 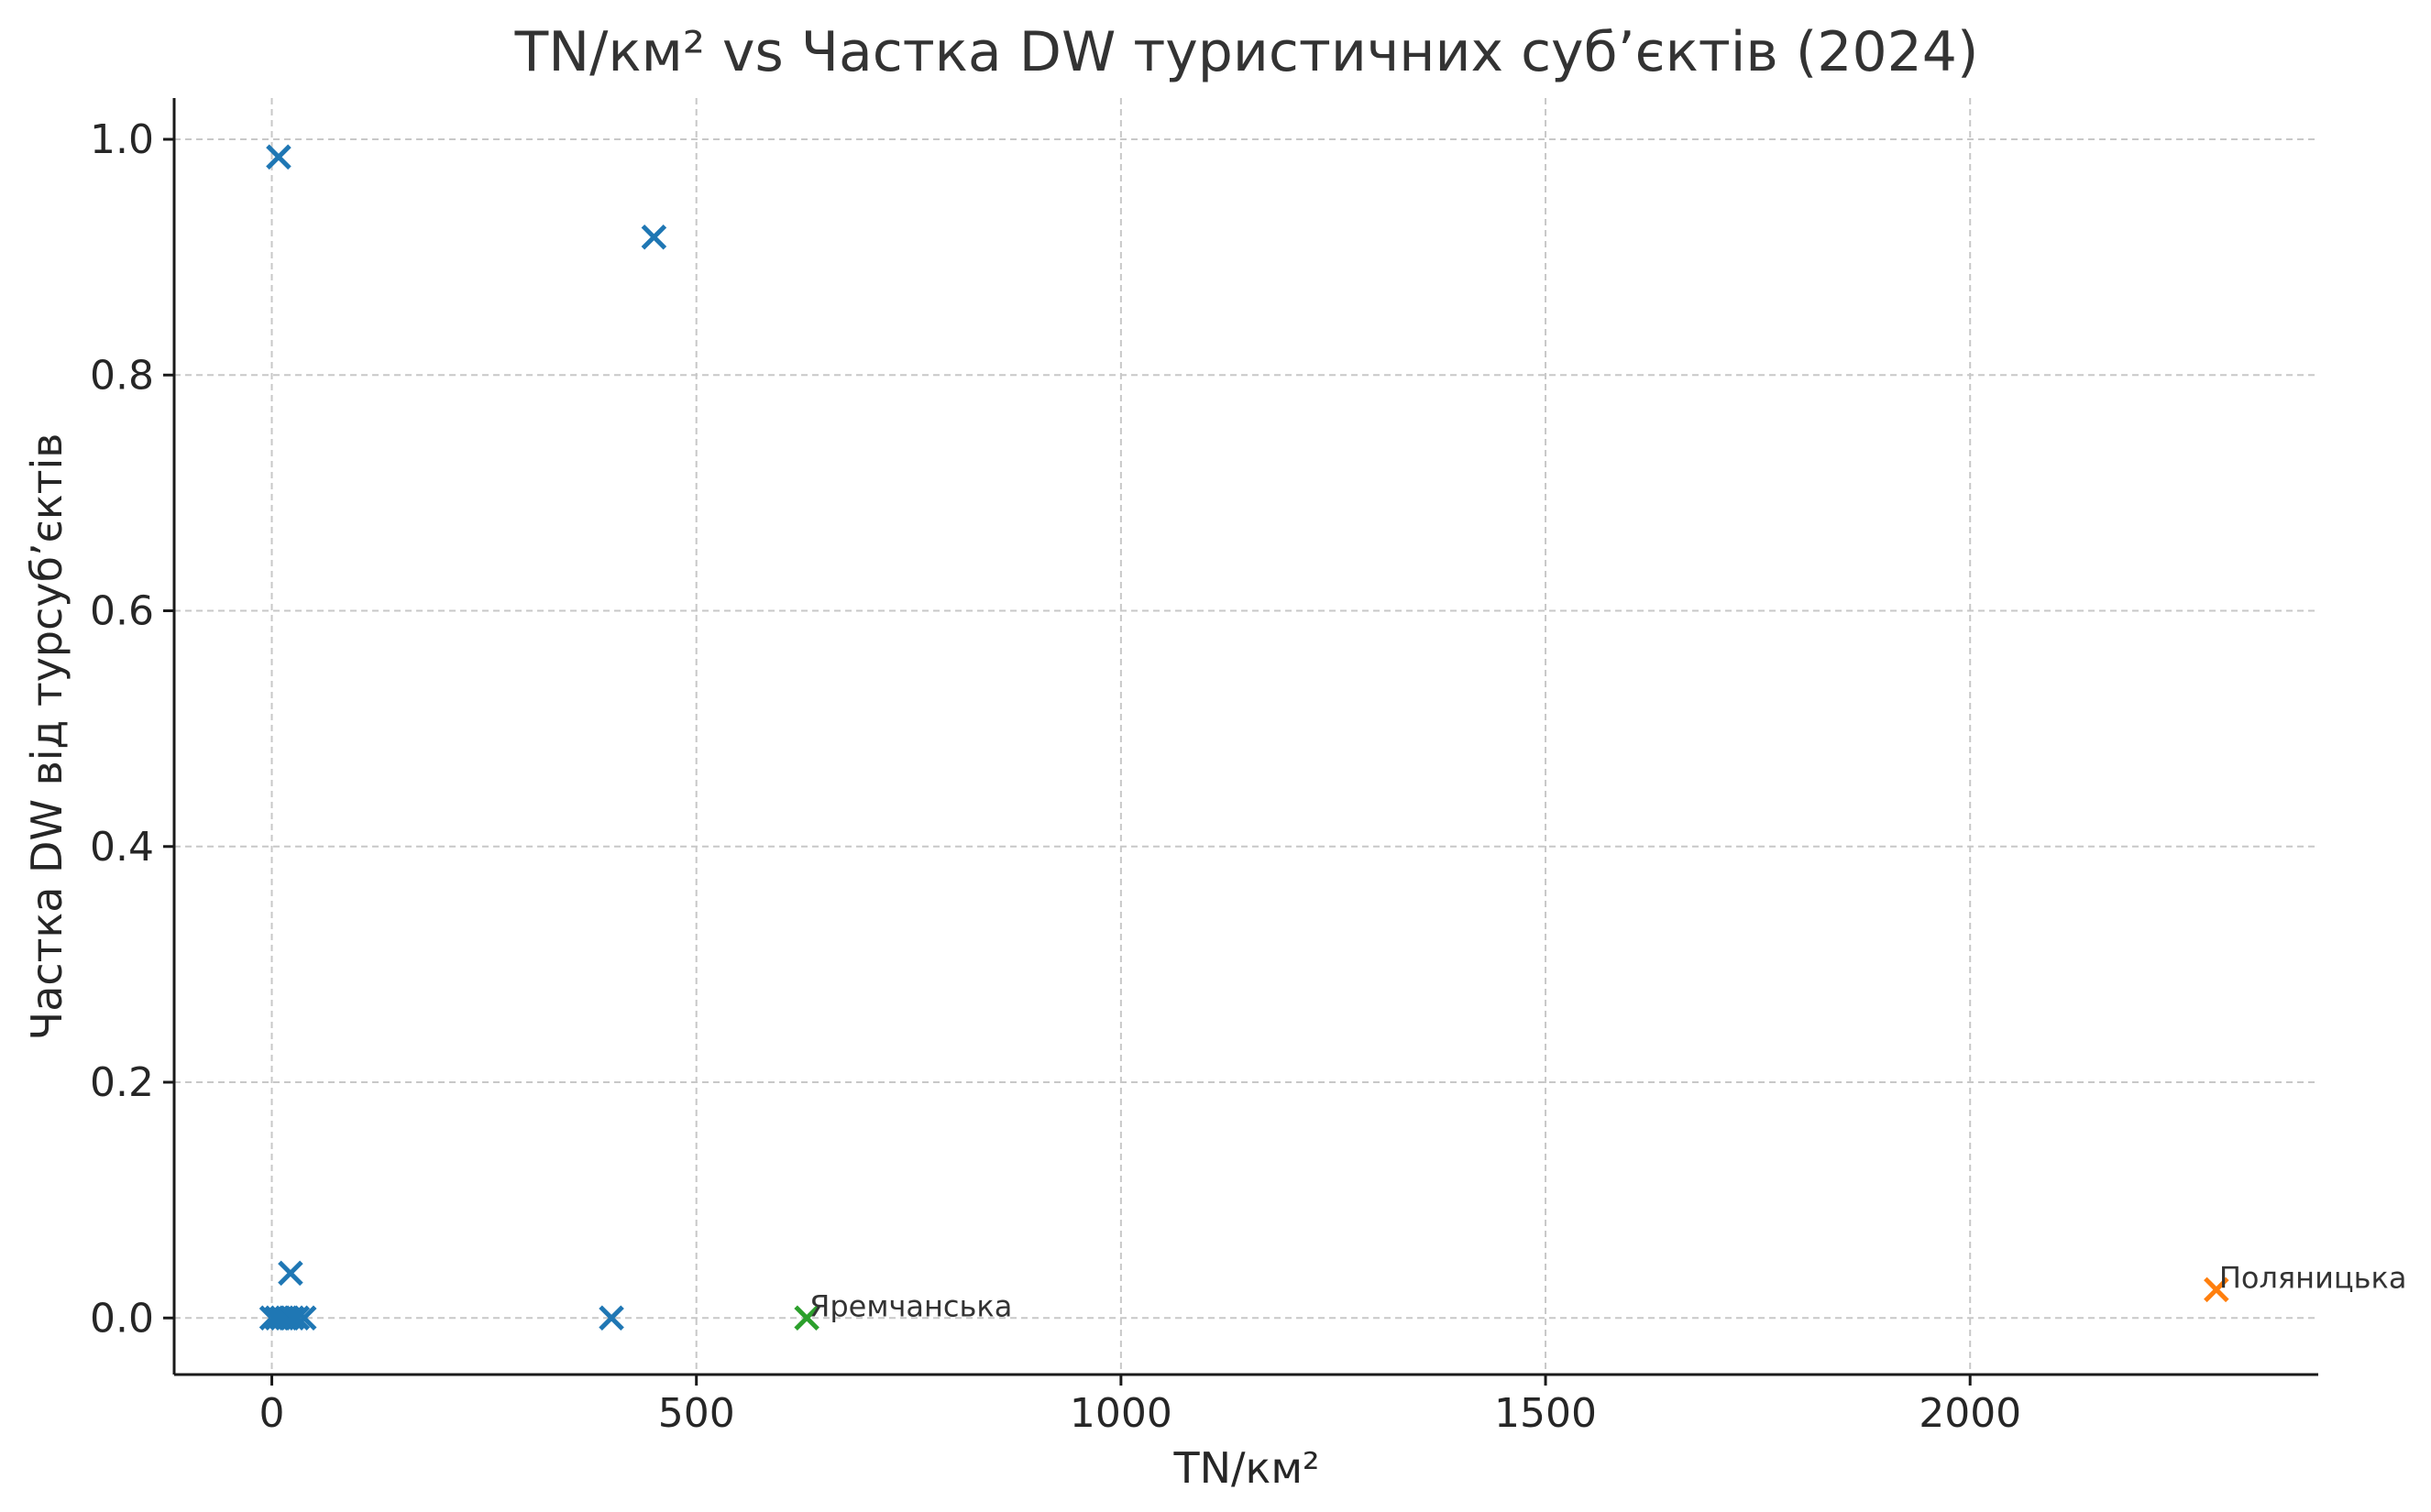 I want to click on y-tick-label: 0.2, so click(x=122, y=1082).